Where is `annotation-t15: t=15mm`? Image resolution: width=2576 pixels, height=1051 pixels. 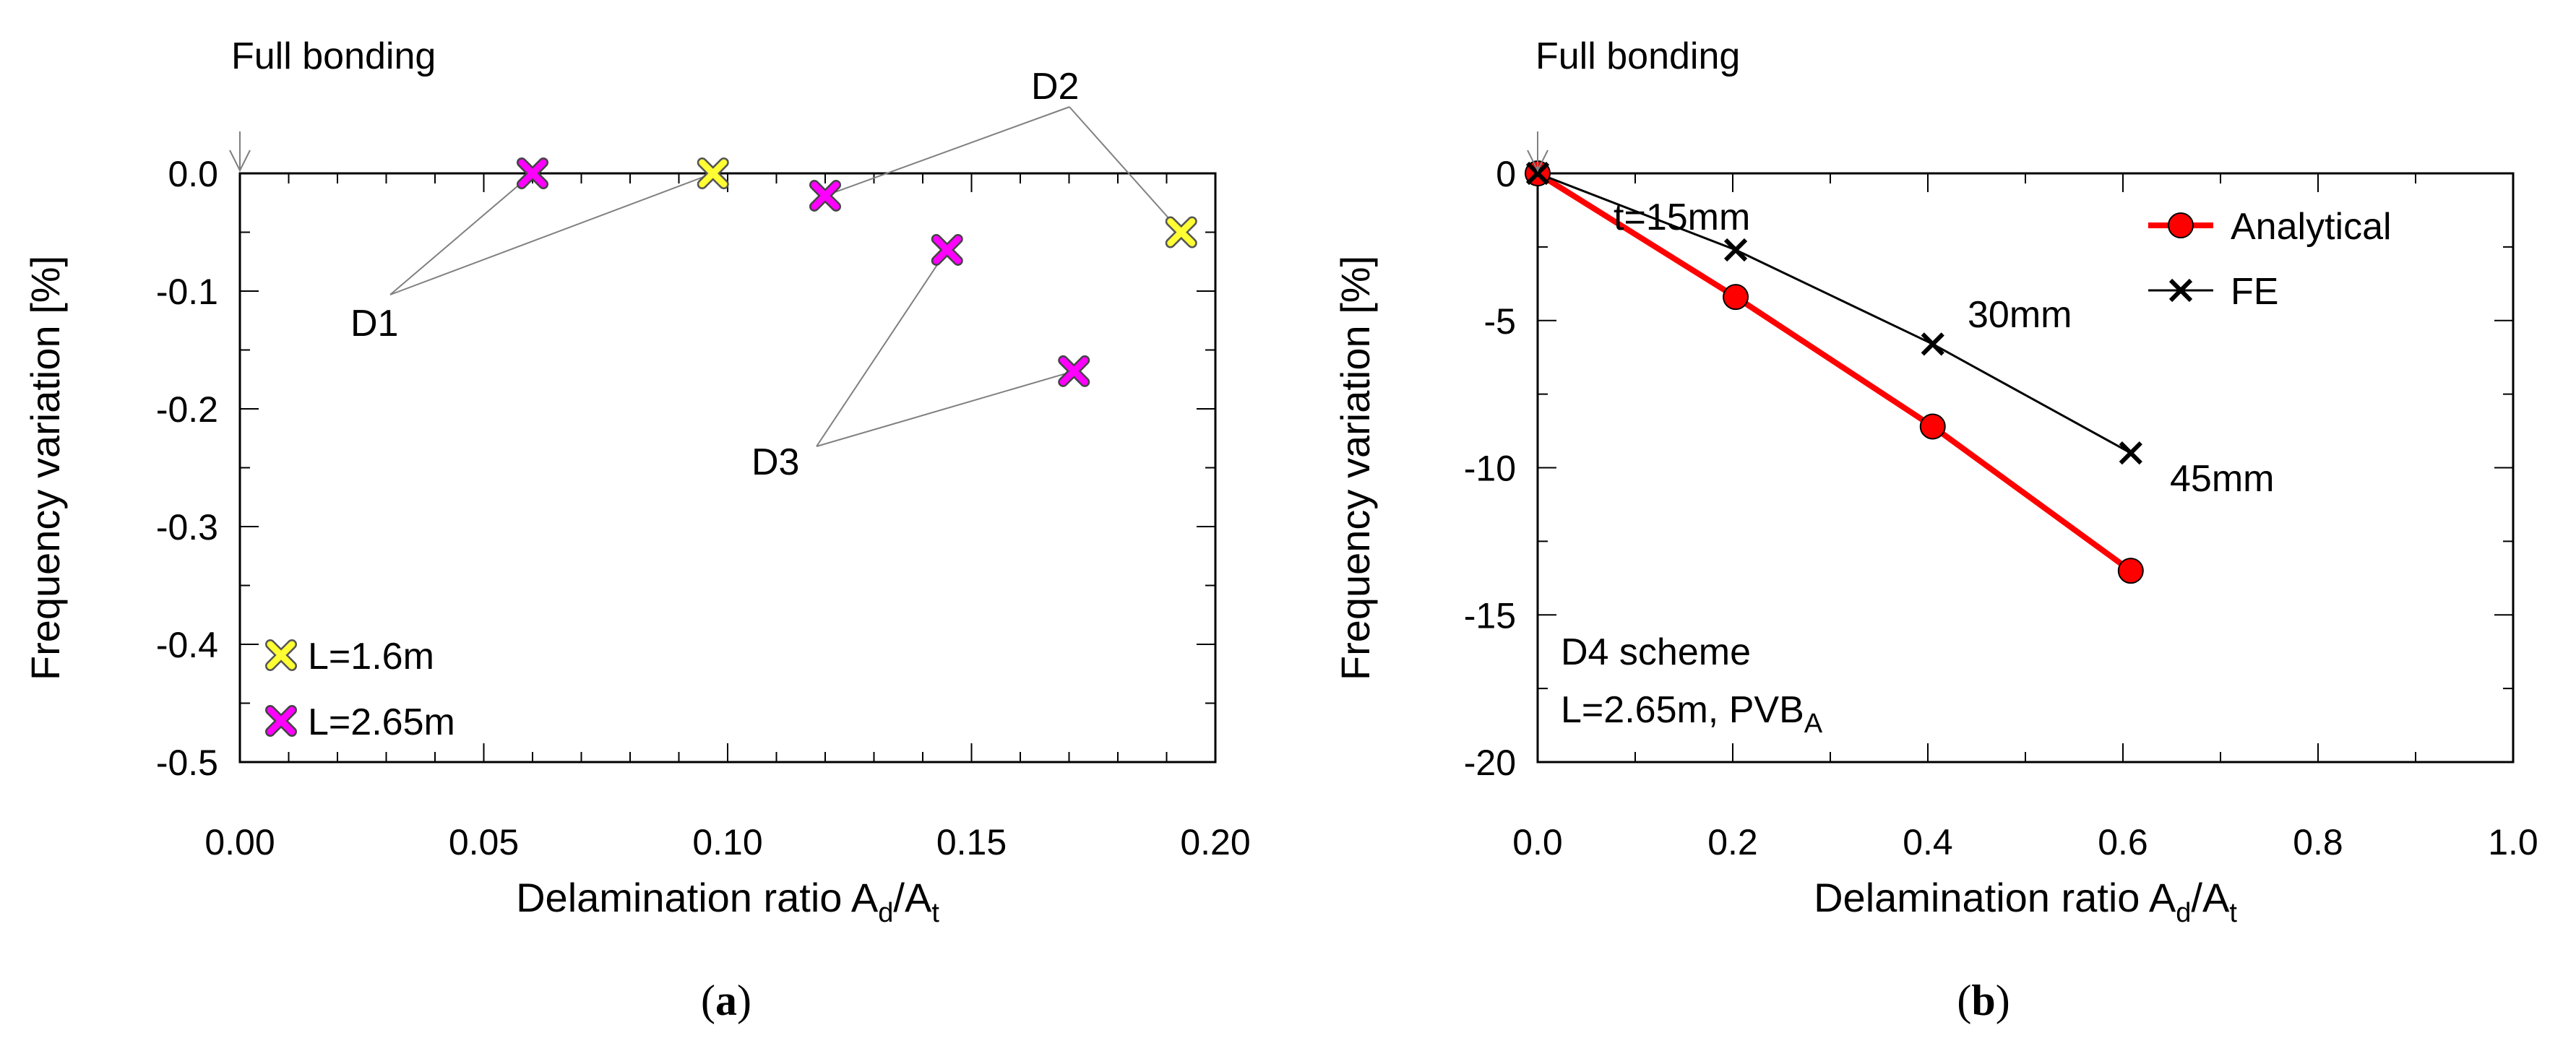 annotation-t15: t=15mm is located at coordinates (1682, 217).